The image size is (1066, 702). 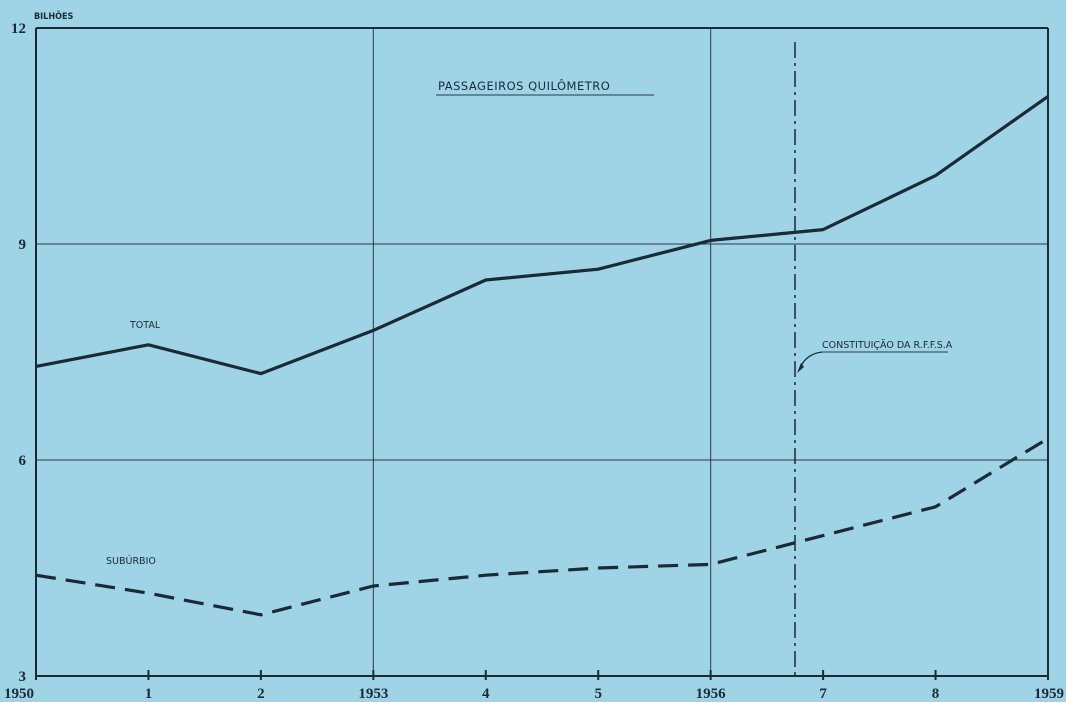 What do you see at coordinates (23, 245) in the screenshot?
I see `y-tick-label-9: 9` at bounding box center [23, 245].